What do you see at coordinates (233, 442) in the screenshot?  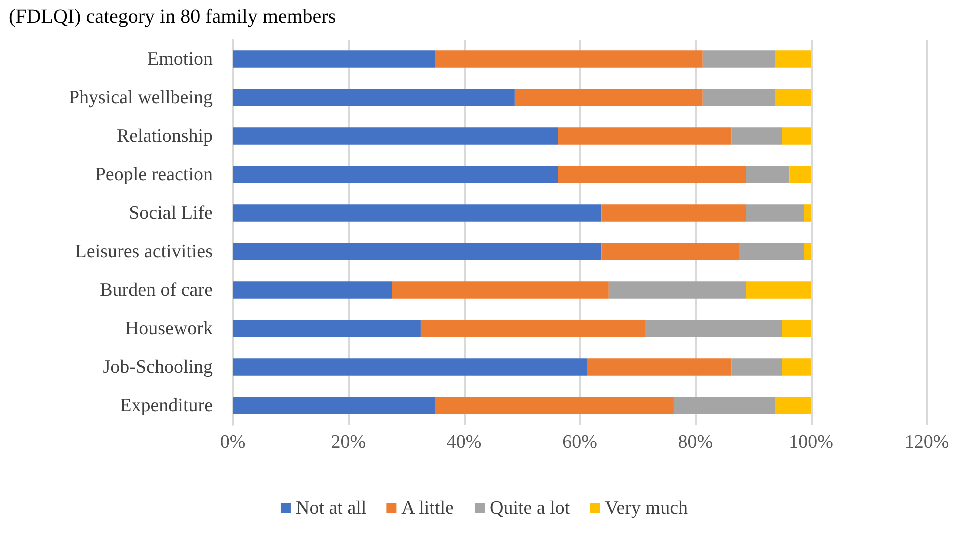 I see `x-tick-label: 0%` at bounding box center [233, 442].